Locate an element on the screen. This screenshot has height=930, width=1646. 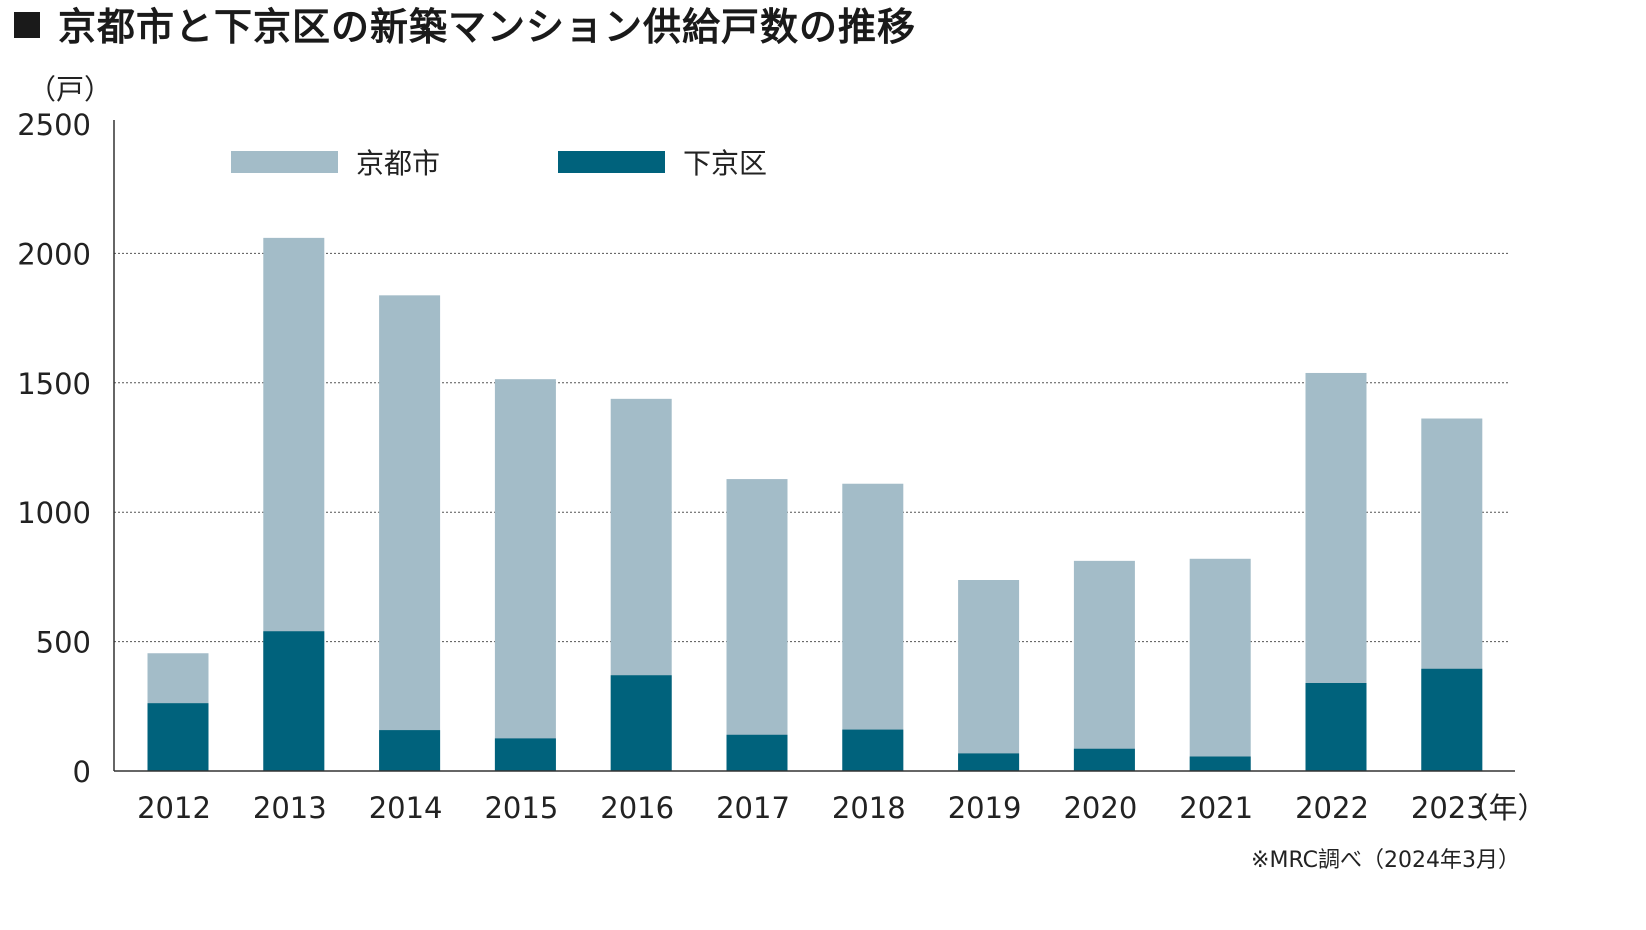
x-tick-label: 2023 is located at coordinates (1448, 808).